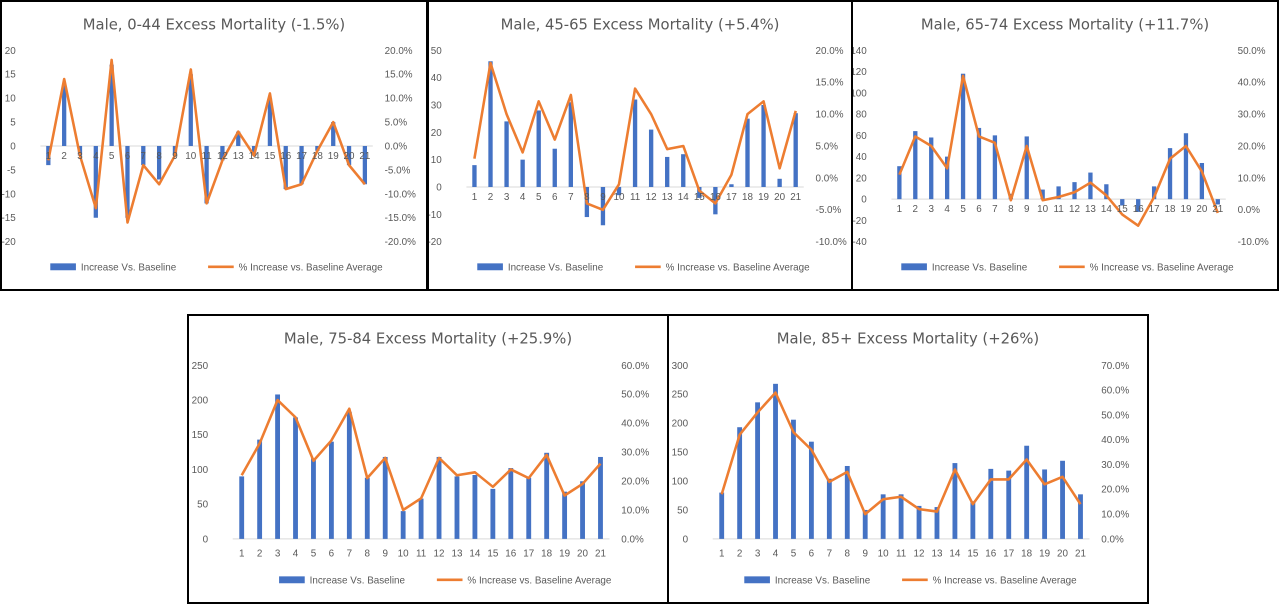 This screenshot has height=608, width=1279. I want to click on y-tick-label: 300, so click(680, 366).